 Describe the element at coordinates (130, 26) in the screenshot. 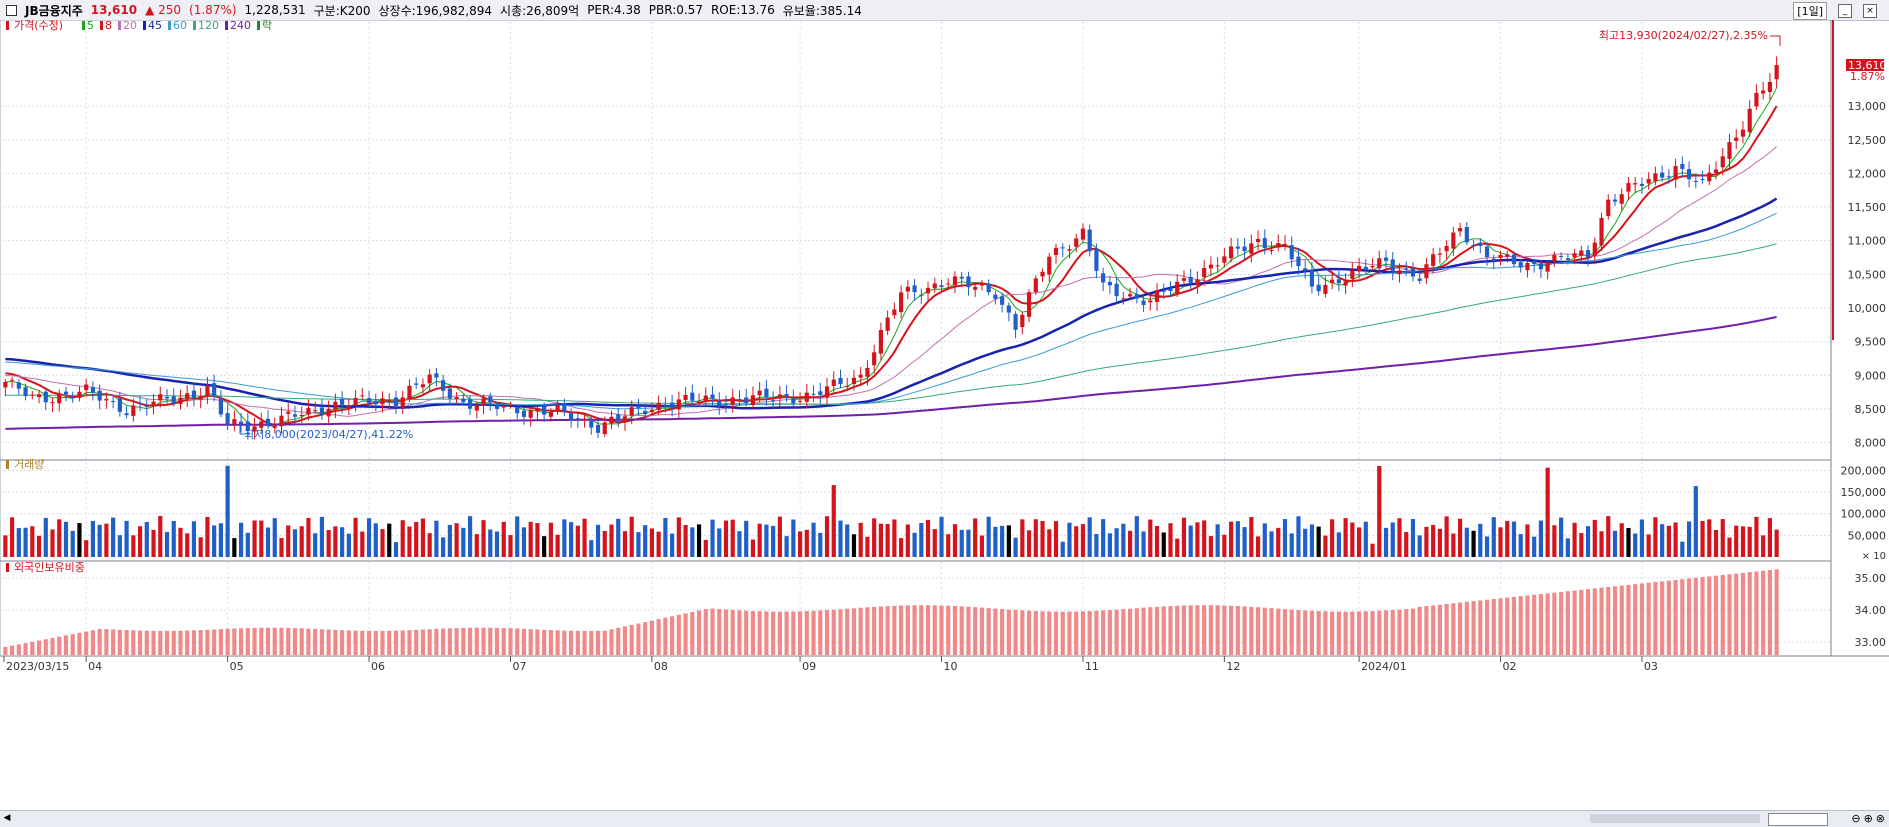

I see `legend-ma-20: 20` at that location.